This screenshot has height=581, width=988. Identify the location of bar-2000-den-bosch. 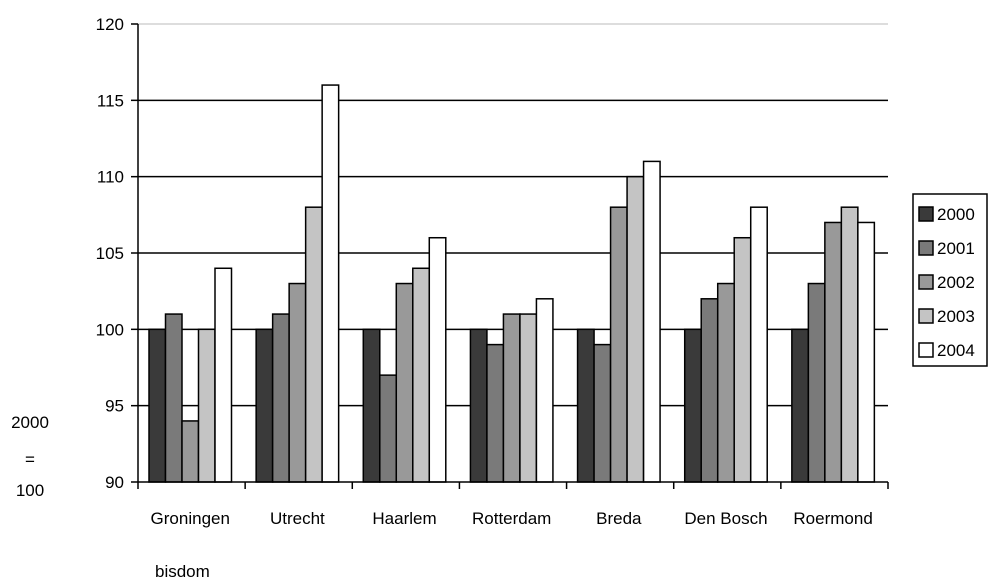
(692, 405).